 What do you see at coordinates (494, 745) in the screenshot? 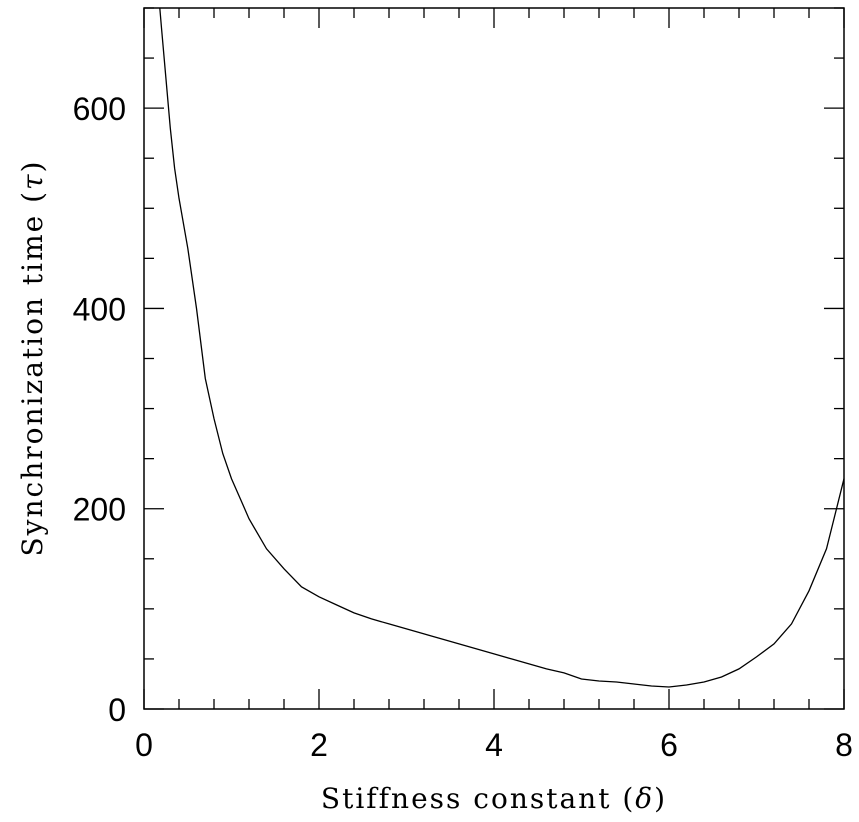
I see `x-tick-label: 4` at bounding box center [494, 745].